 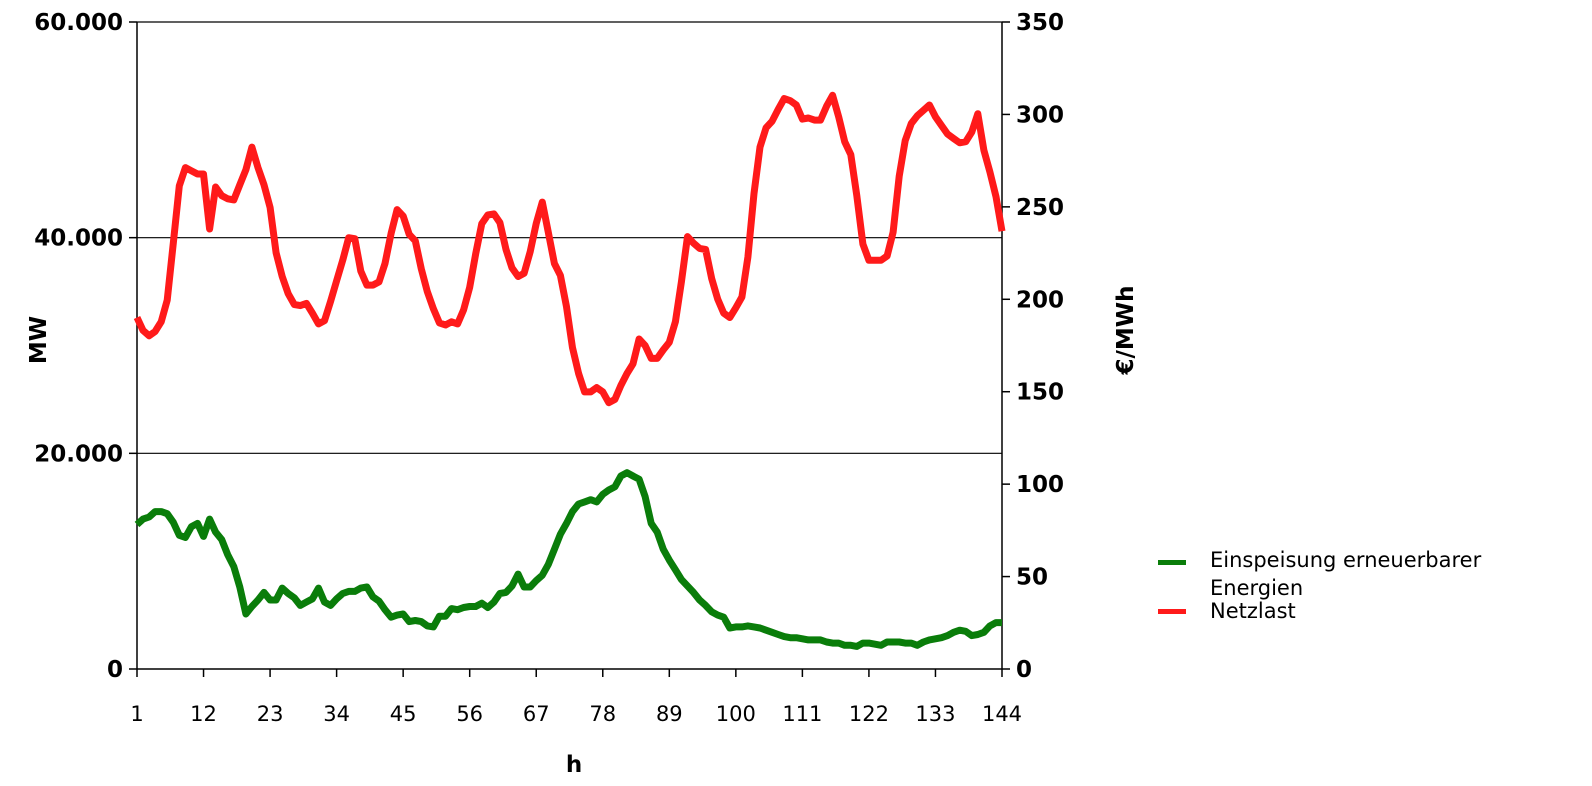 What do you see at coordinates (403, 714) in the screenshot?
I see `x-tick-label: 45` at bounding box center [403, 714].